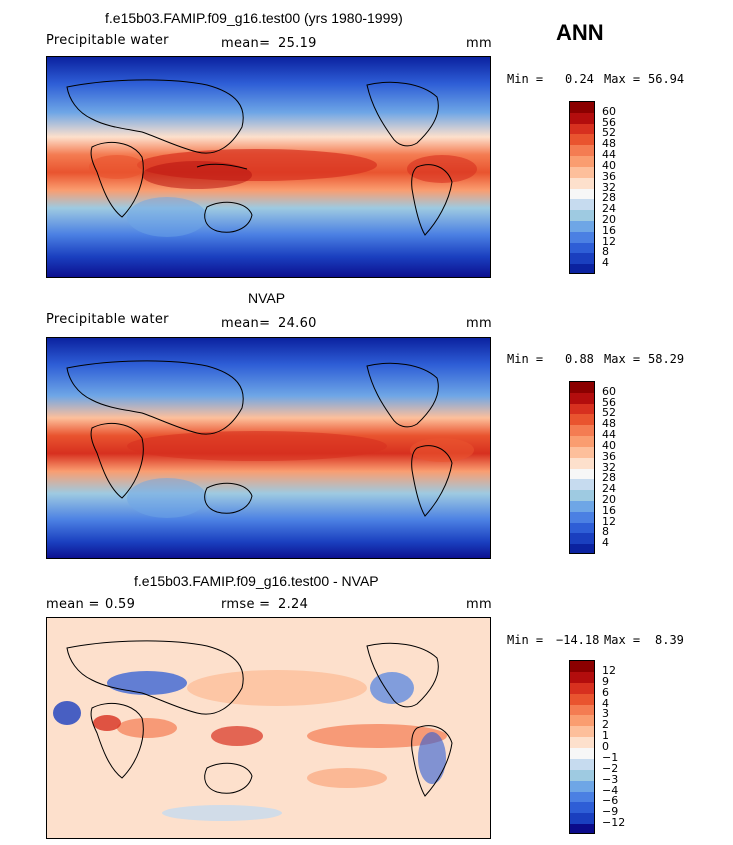 Image resolution: width=733 pixels, height=845 pixels. What do you see at coordinates (609, 391) in the screenshot?
I see `panel2-colorbar-tick: 60` at bounding box center [609, 391].